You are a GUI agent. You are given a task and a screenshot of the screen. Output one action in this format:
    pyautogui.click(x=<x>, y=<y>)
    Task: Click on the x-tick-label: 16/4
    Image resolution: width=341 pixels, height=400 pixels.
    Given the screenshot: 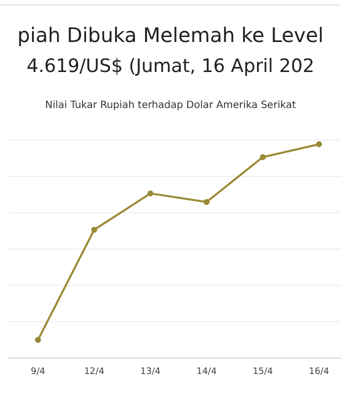 What is the action you would take?
    pyautogui.click(x=319, y=372)
    